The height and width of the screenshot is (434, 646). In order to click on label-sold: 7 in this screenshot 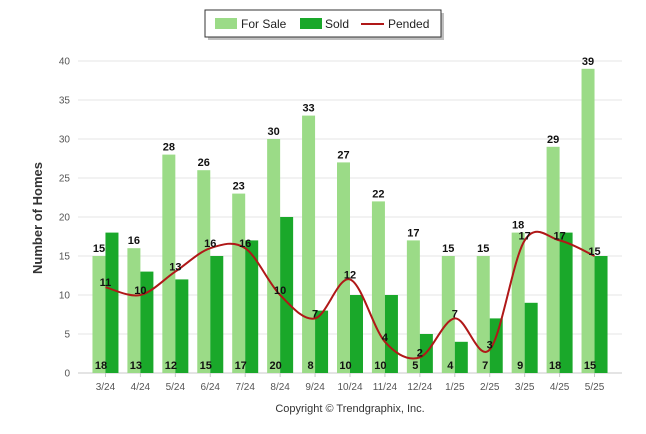, I will do `click(485, 366)`.